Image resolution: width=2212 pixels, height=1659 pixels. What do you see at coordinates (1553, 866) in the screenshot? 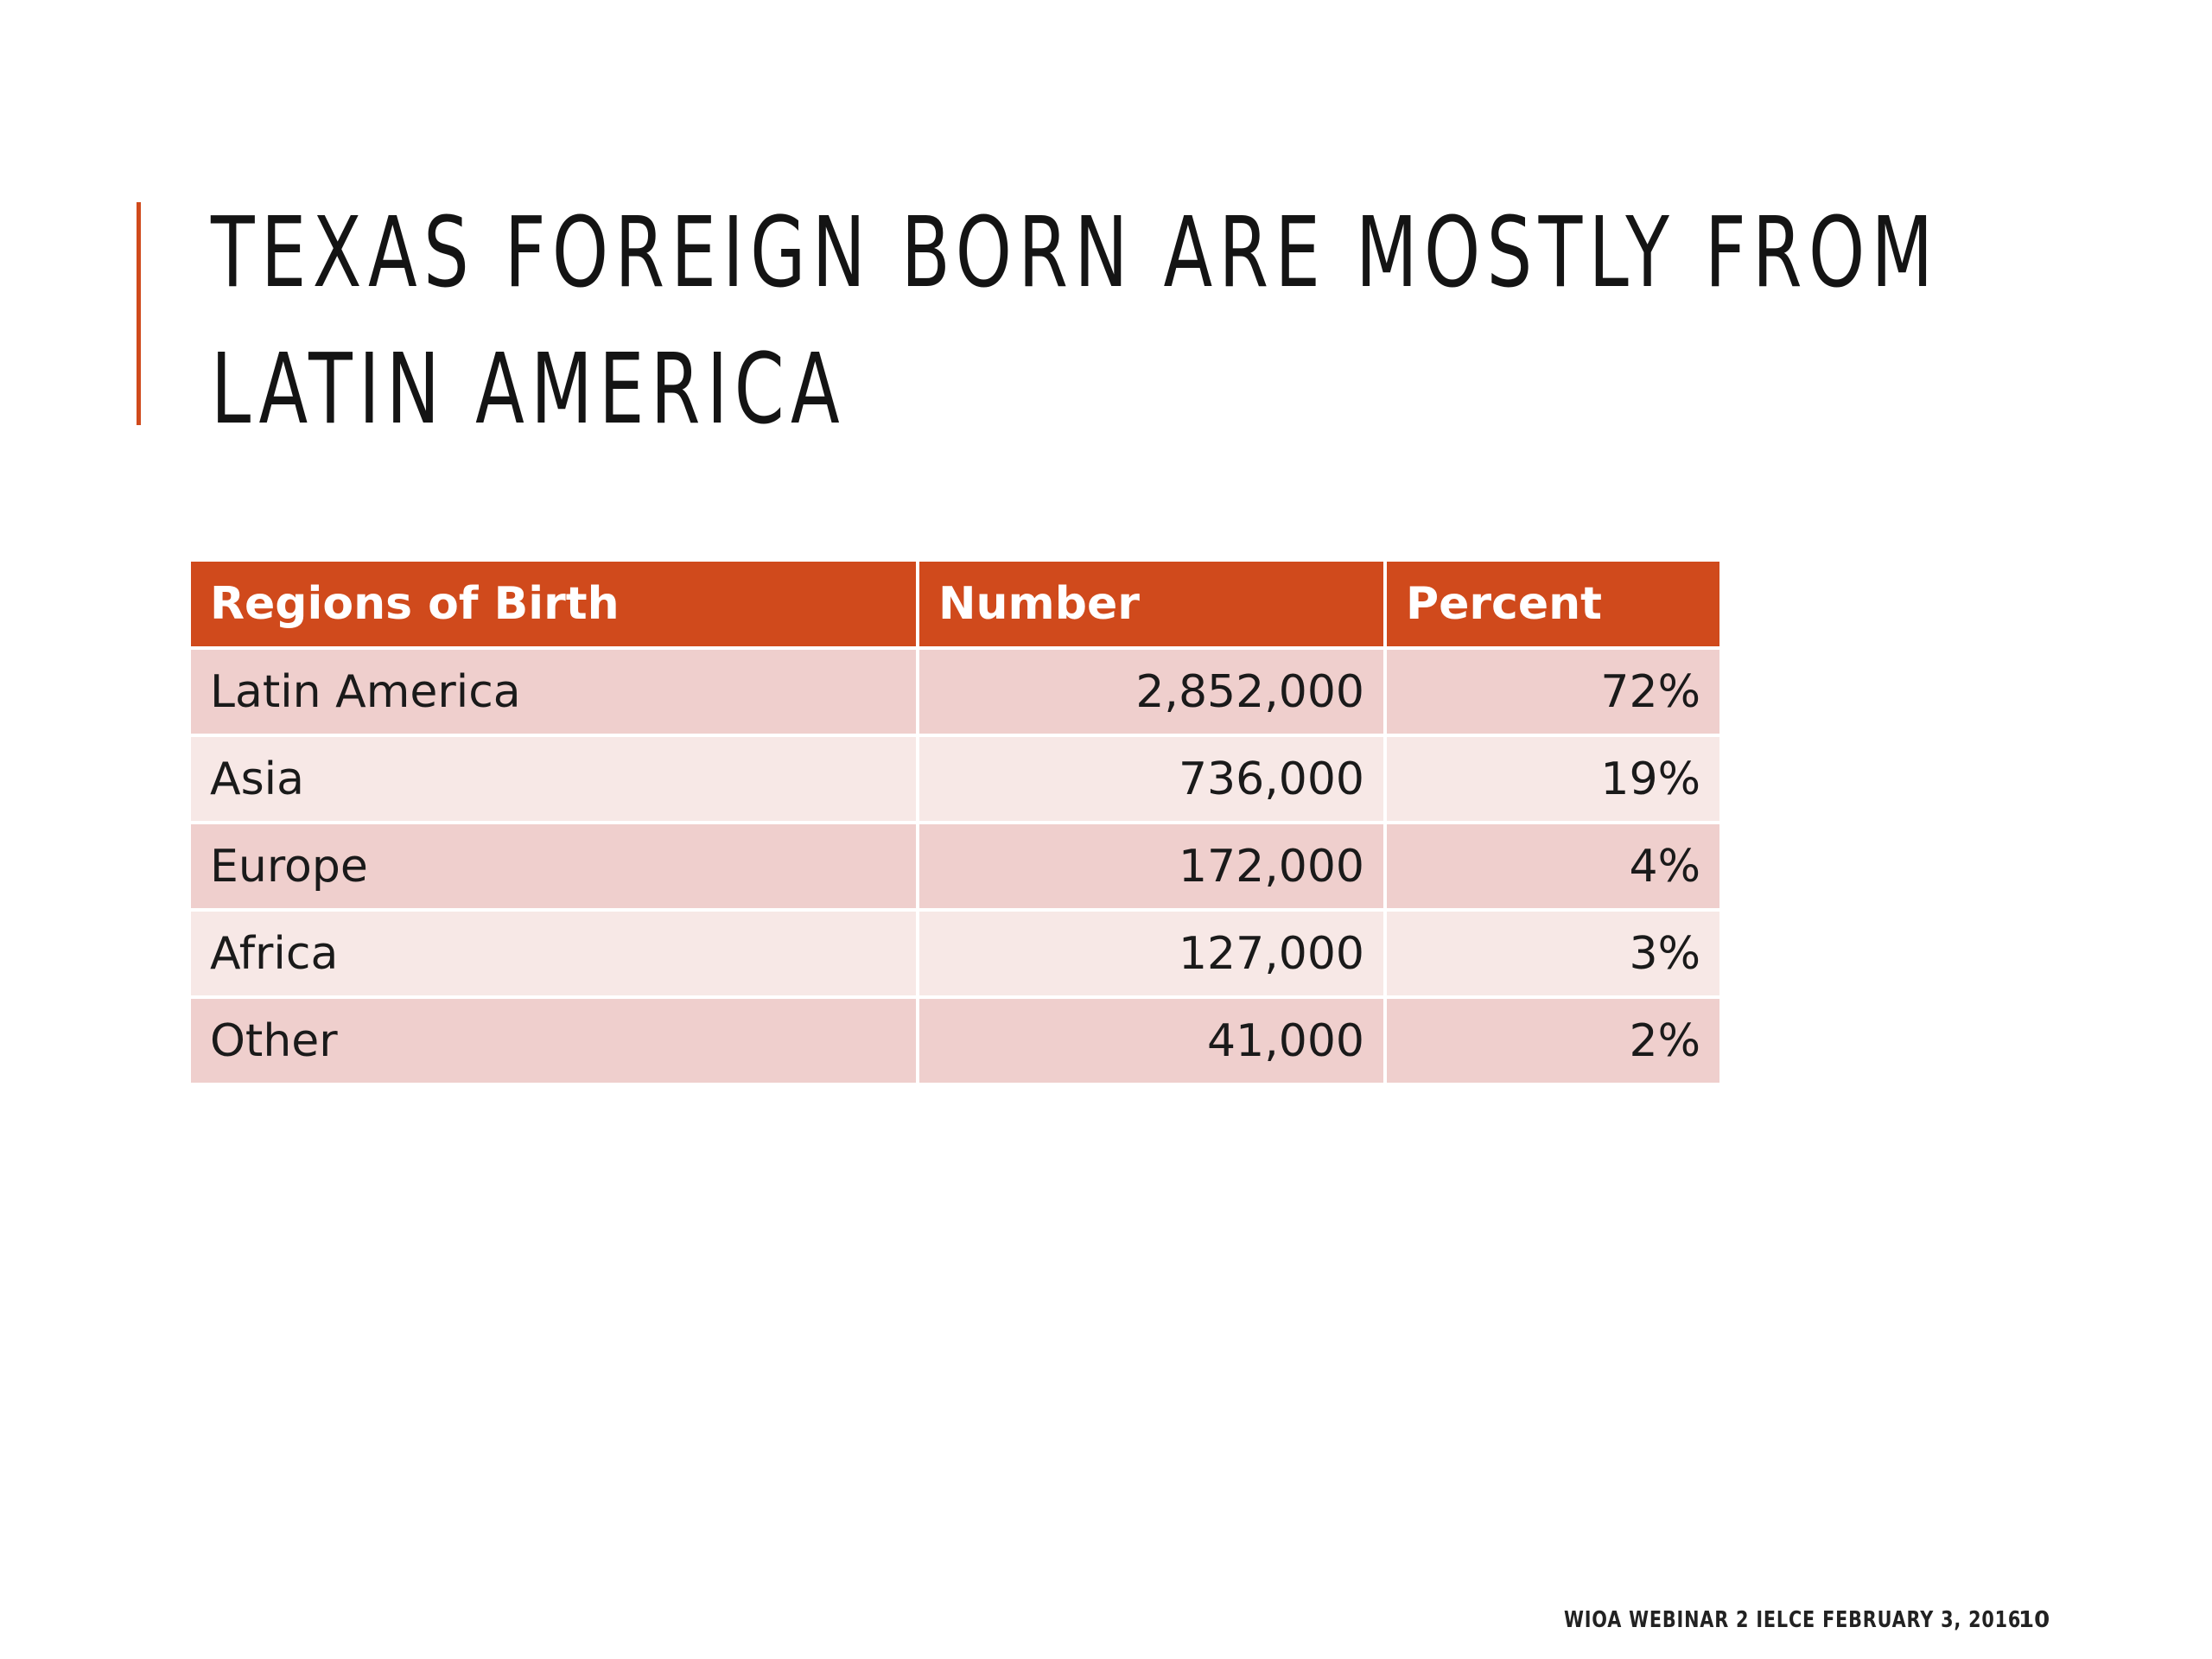
I see `percent-cell: 4%` at bounding box center [1553, 866].